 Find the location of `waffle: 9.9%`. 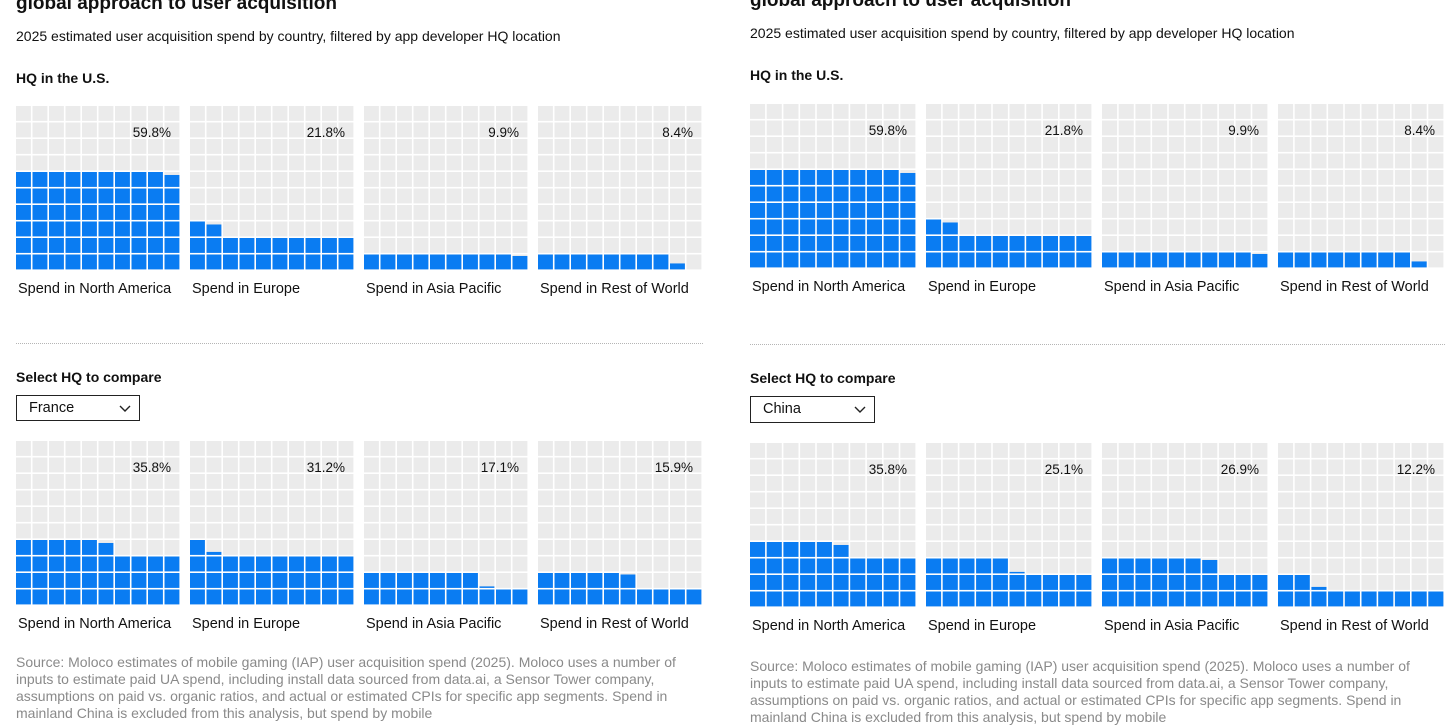

waffle: 9.9% is located at coordinates (446, 188).